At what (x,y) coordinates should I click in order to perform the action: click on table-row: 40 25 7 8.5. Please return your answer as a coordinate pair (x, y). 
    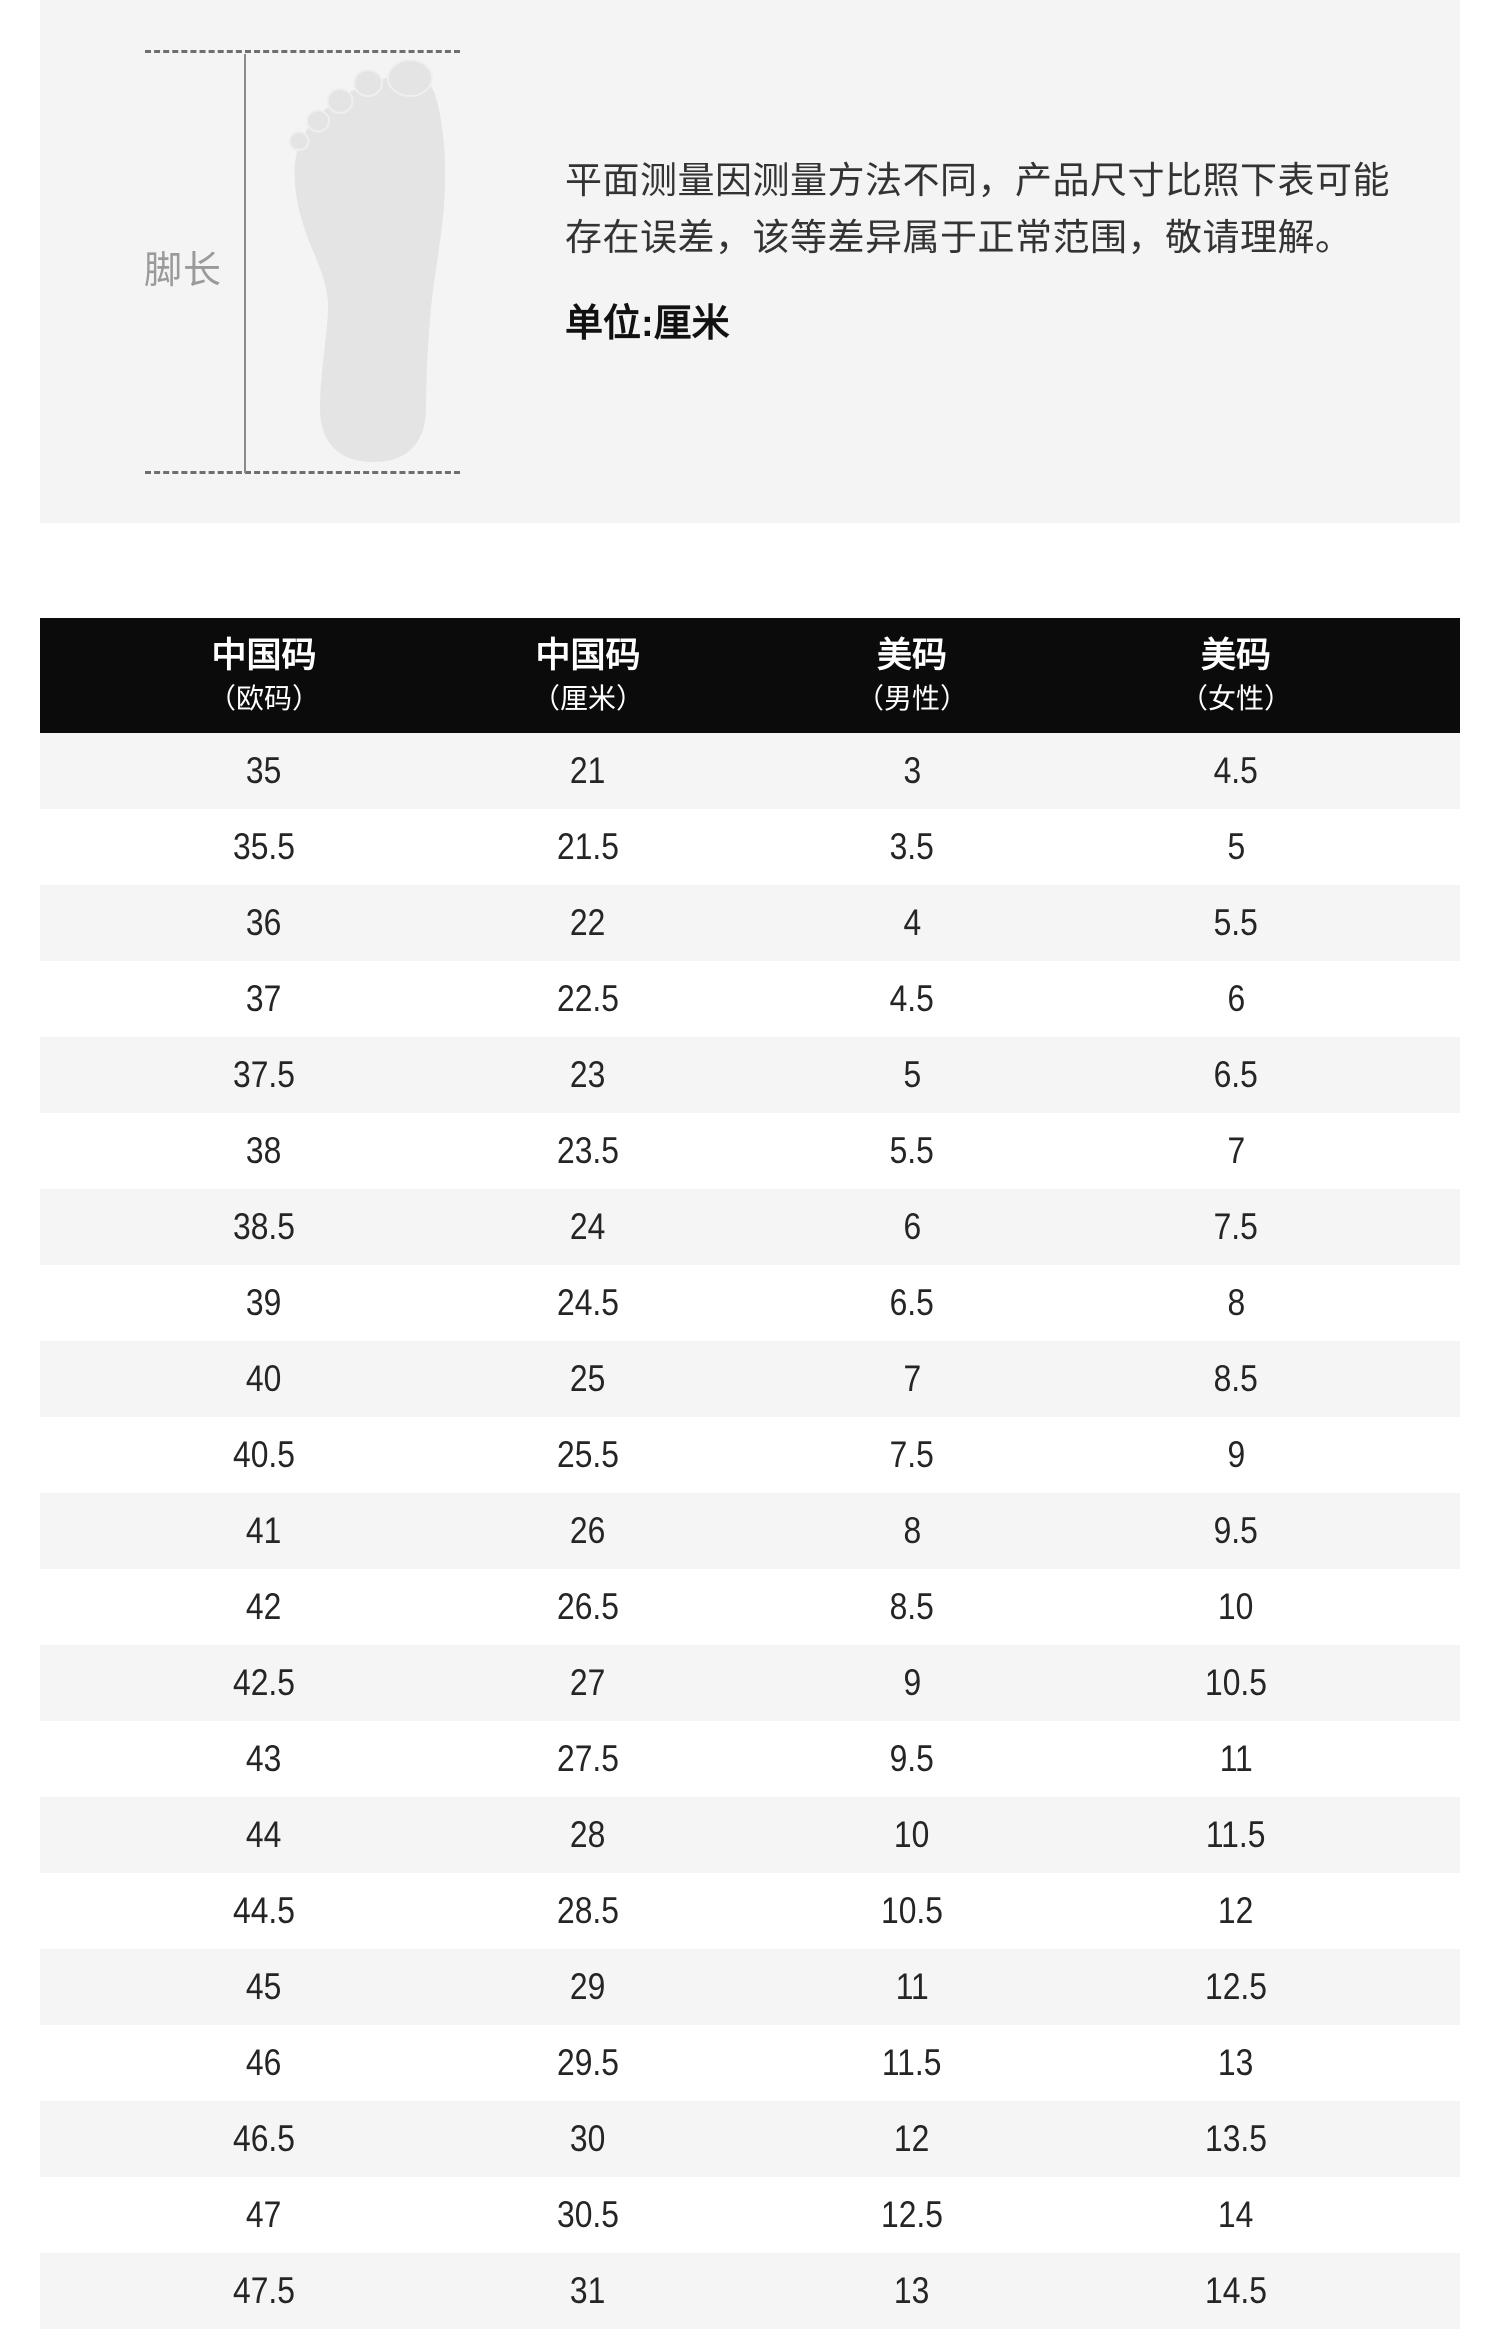
    Looking at the image, I should click on (750, 1379).